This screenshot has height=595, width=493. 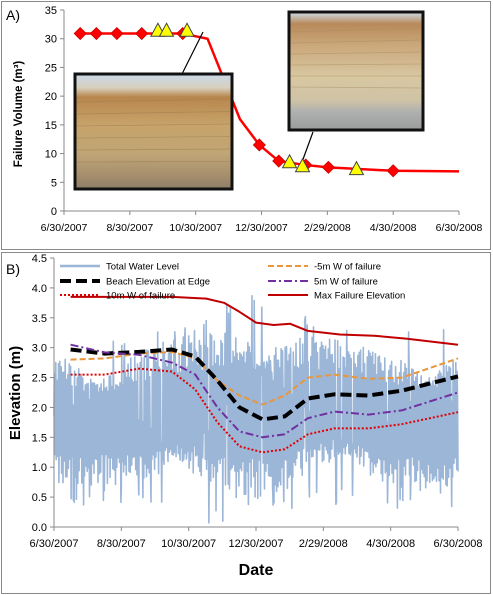 What do you see at coordinates (346, 282) in the screenshot?
I see `legend-label: 5m W of failure` at bounding box center [346, 282].